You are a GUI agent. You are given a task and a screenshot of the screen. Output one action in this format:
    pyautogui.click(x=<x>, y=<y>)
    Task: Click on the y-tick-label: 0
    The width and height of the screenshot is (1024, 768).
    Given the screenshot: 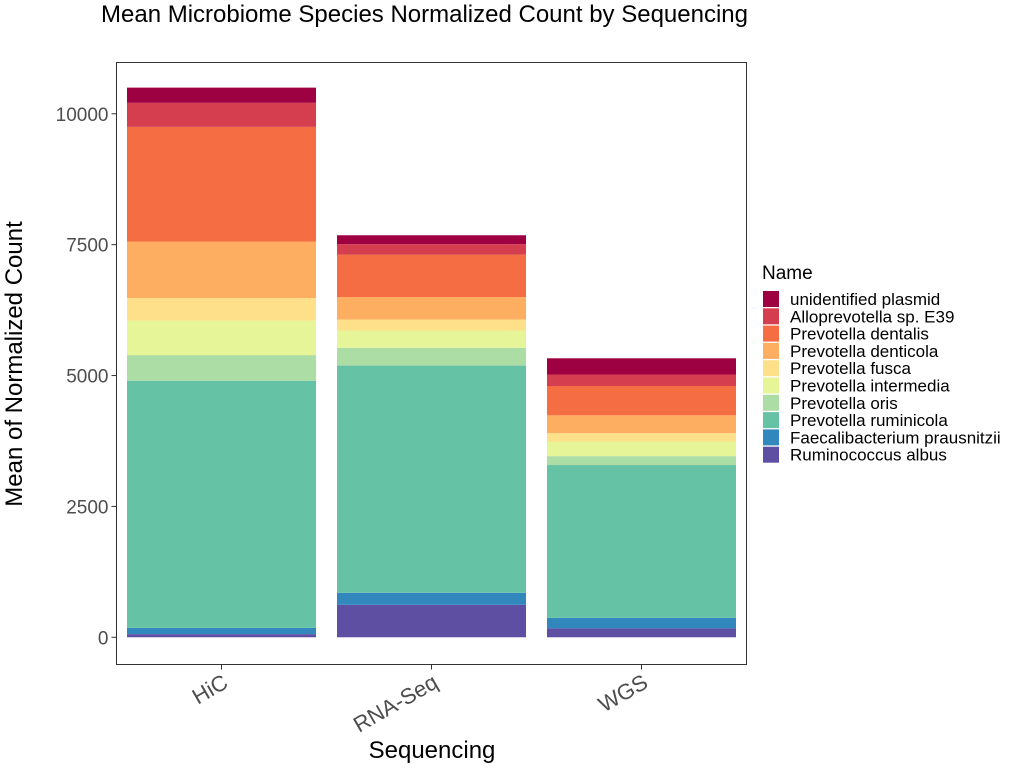 What is the action you would take?
    pyautogui.click(x=103, y=638)
    